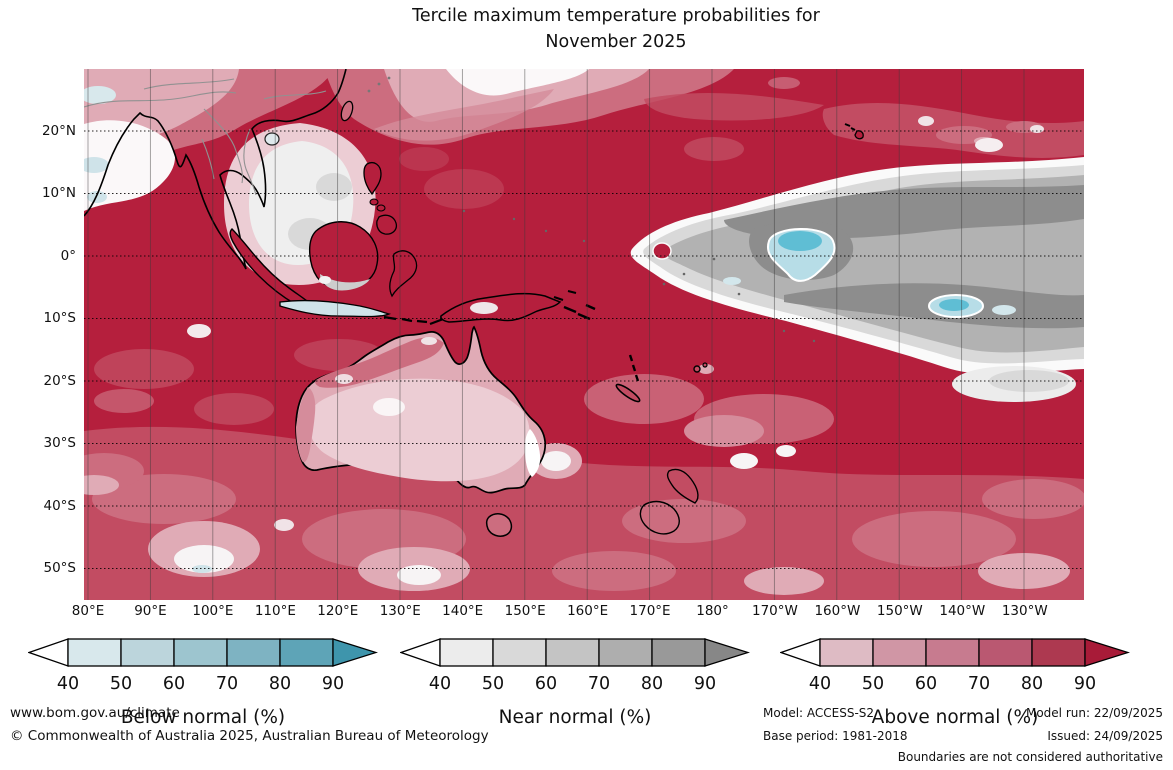 This screenshot has height=770, width=1173. What do you see at coordinates (60, 568) in the screenshot?
I see `lat-tick-label: 50°S` at bounding box center [60, 568].